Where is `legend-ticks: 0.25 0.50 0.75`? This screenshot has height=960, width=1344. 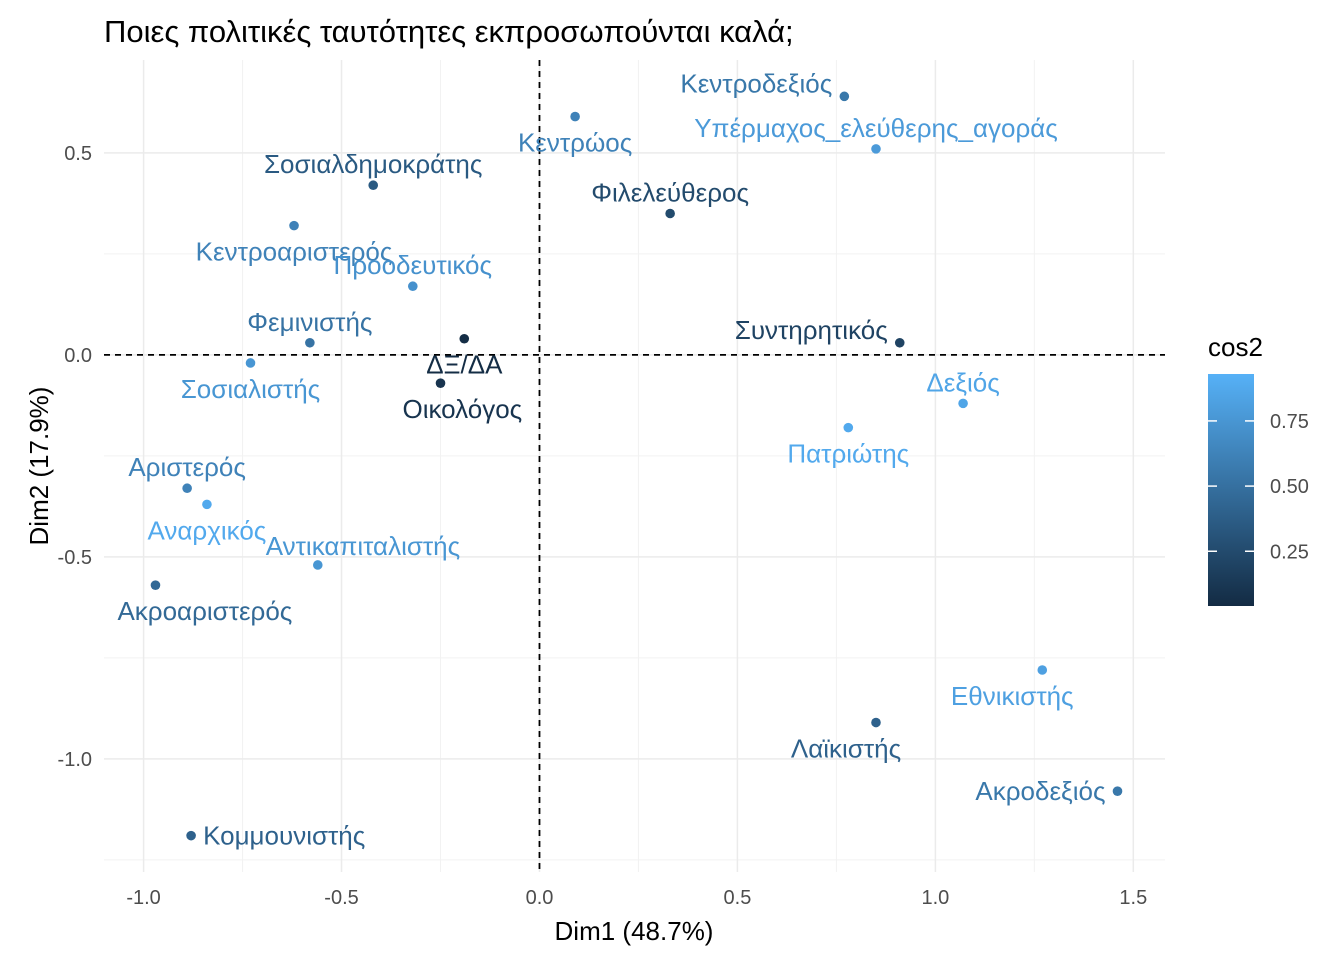 legend-ticks: 0.25 0.50 0.75 is located at coordinates (1258, 487).